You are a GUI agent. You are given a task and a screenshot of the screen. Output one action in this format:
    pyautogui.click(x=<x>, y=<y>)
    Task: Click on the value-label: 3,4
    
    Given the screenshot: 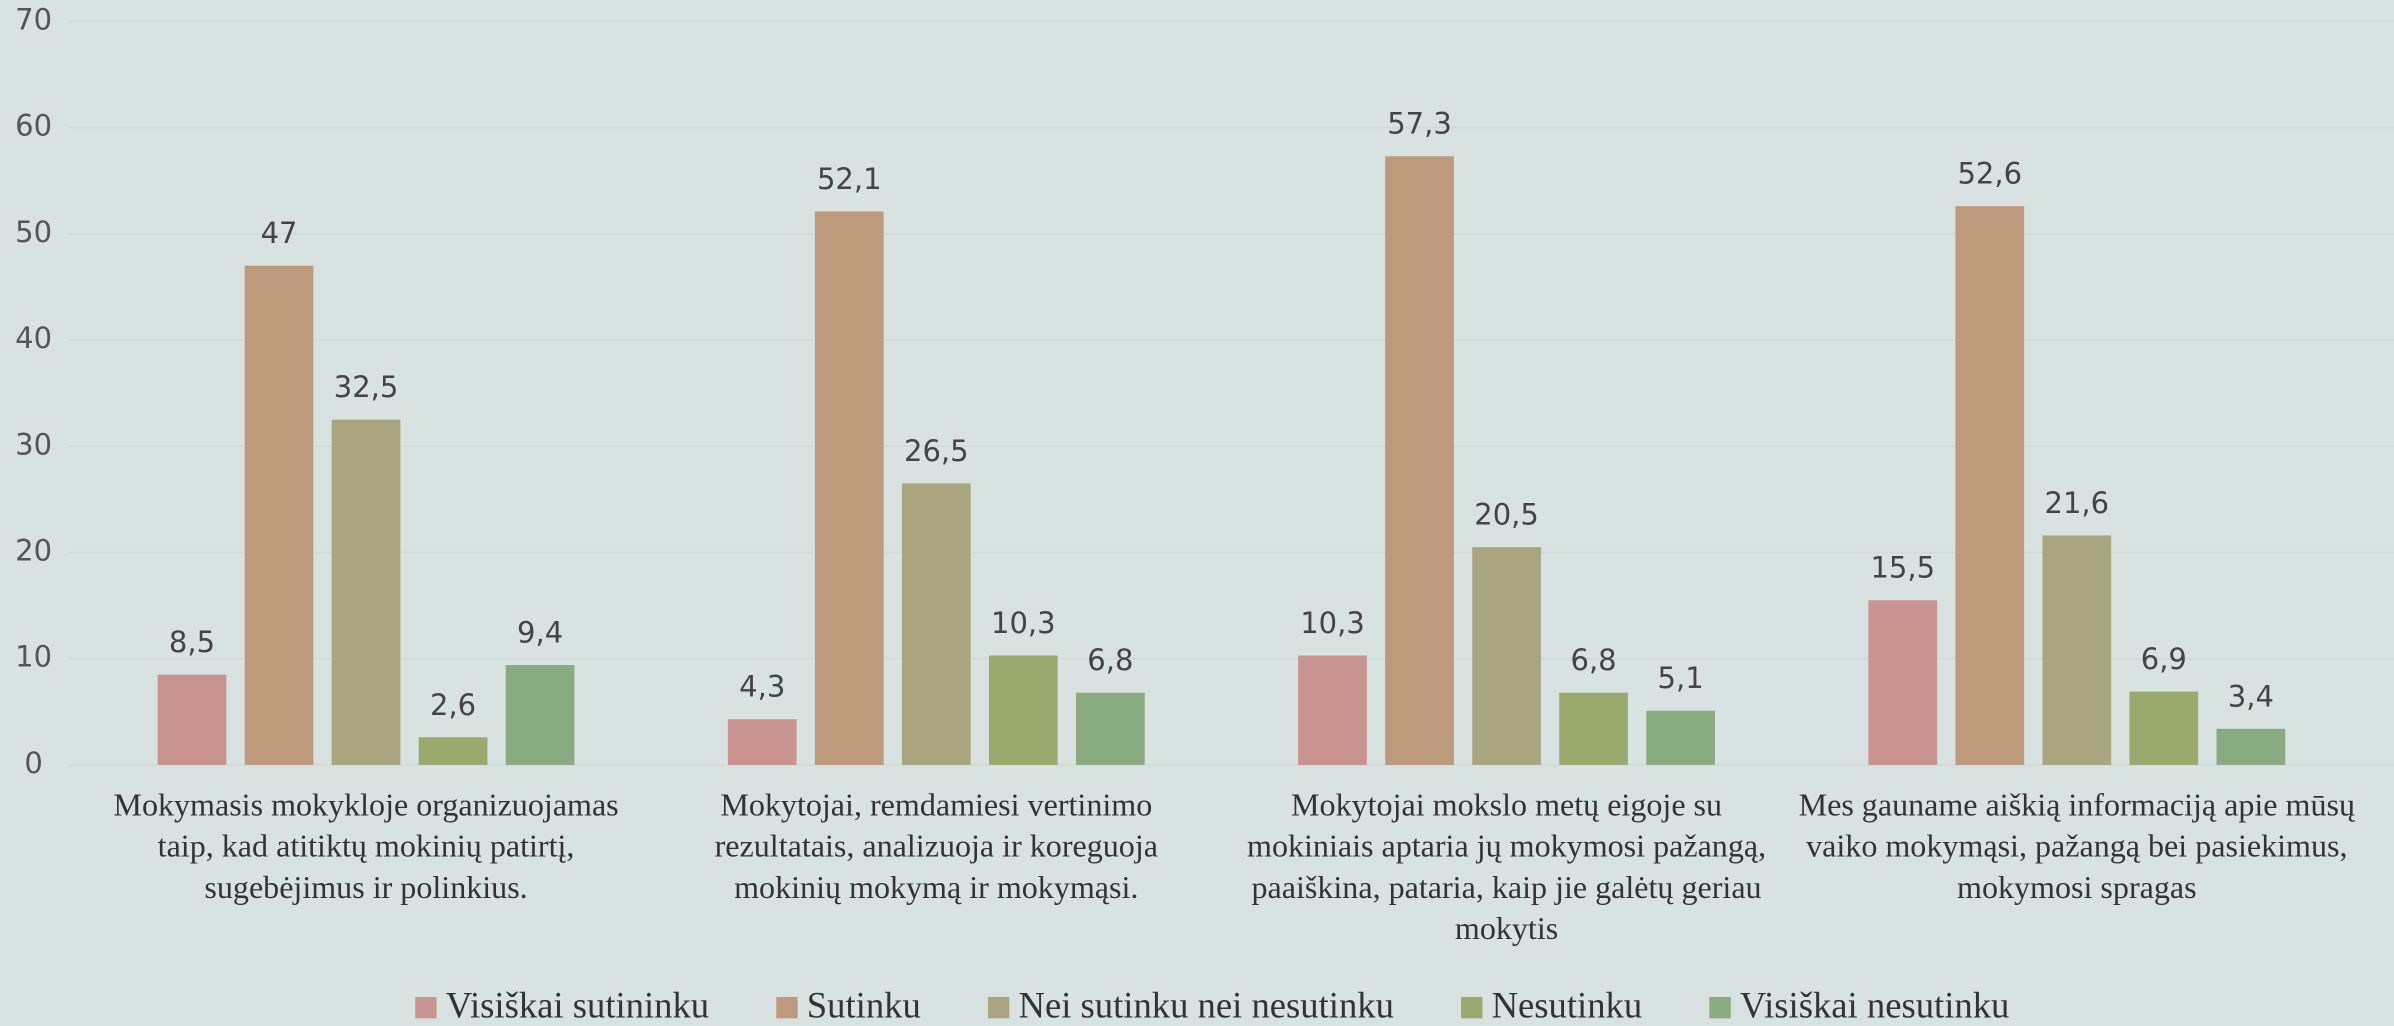 What is the action you would take?
    pyautogui.click(x=2251, y=696)
    